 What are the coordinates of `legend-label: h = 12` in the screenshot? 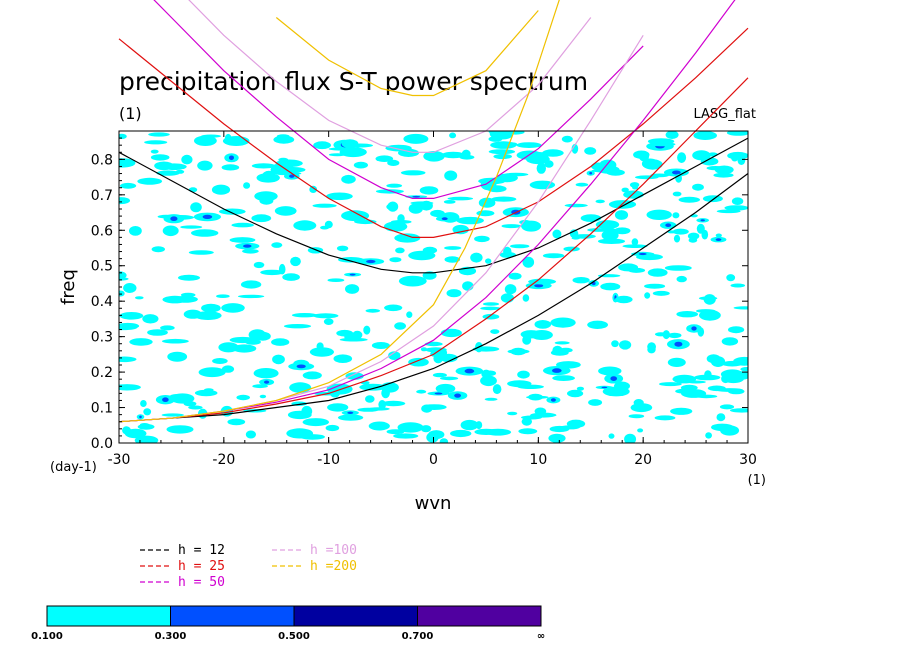 It's located at (201, 550).